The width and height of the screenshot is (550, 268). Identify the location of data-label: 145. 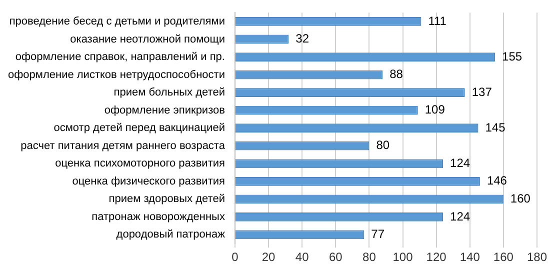
(495, 127).